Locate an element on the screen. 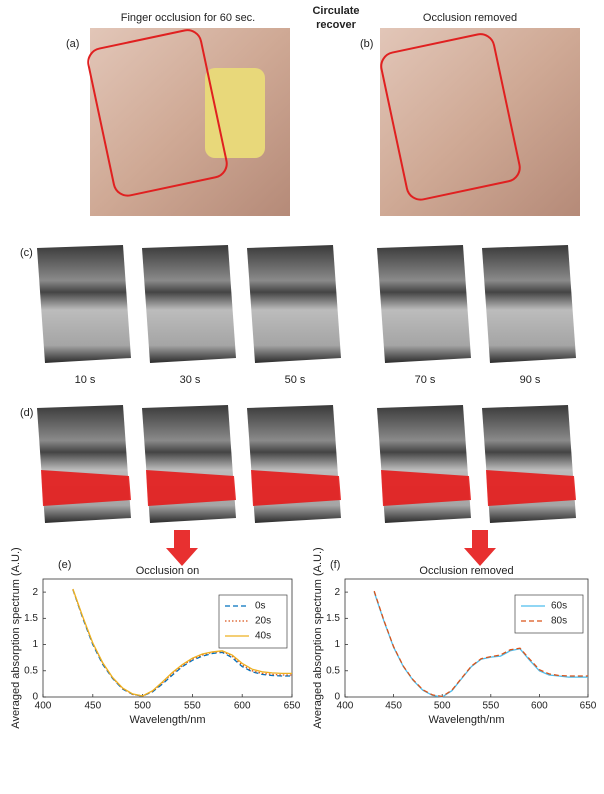 Image resolution: width=604 pixels, height=794 pixels. time-label: 10 s is located at coordinates (85, 380).